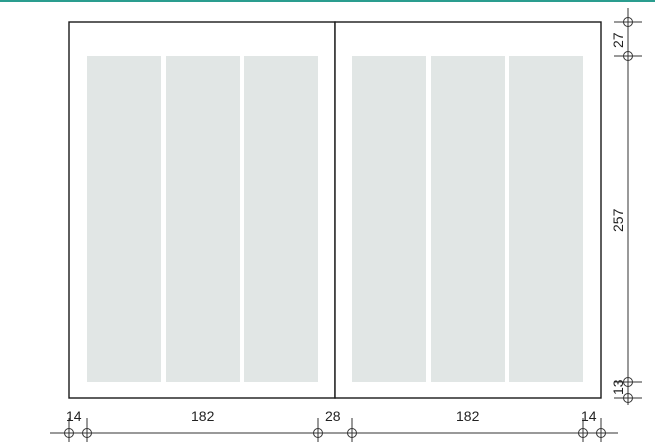  What do you see at coordinates (74, 416) in the screenshot?
I see `dim-outer-margin-left: 14` at bounding box center [74, 416].